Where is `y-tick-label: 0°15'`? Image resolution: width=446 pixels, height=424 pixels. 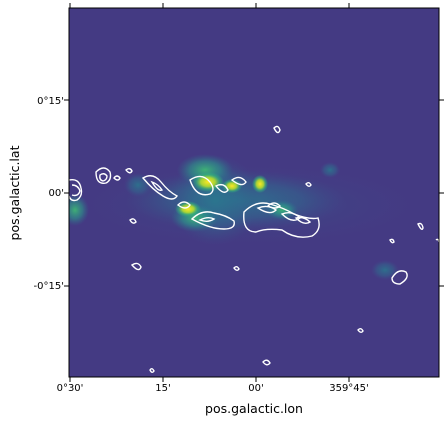
y-tick-label: 0°15' is located at coordinates (50, 101).